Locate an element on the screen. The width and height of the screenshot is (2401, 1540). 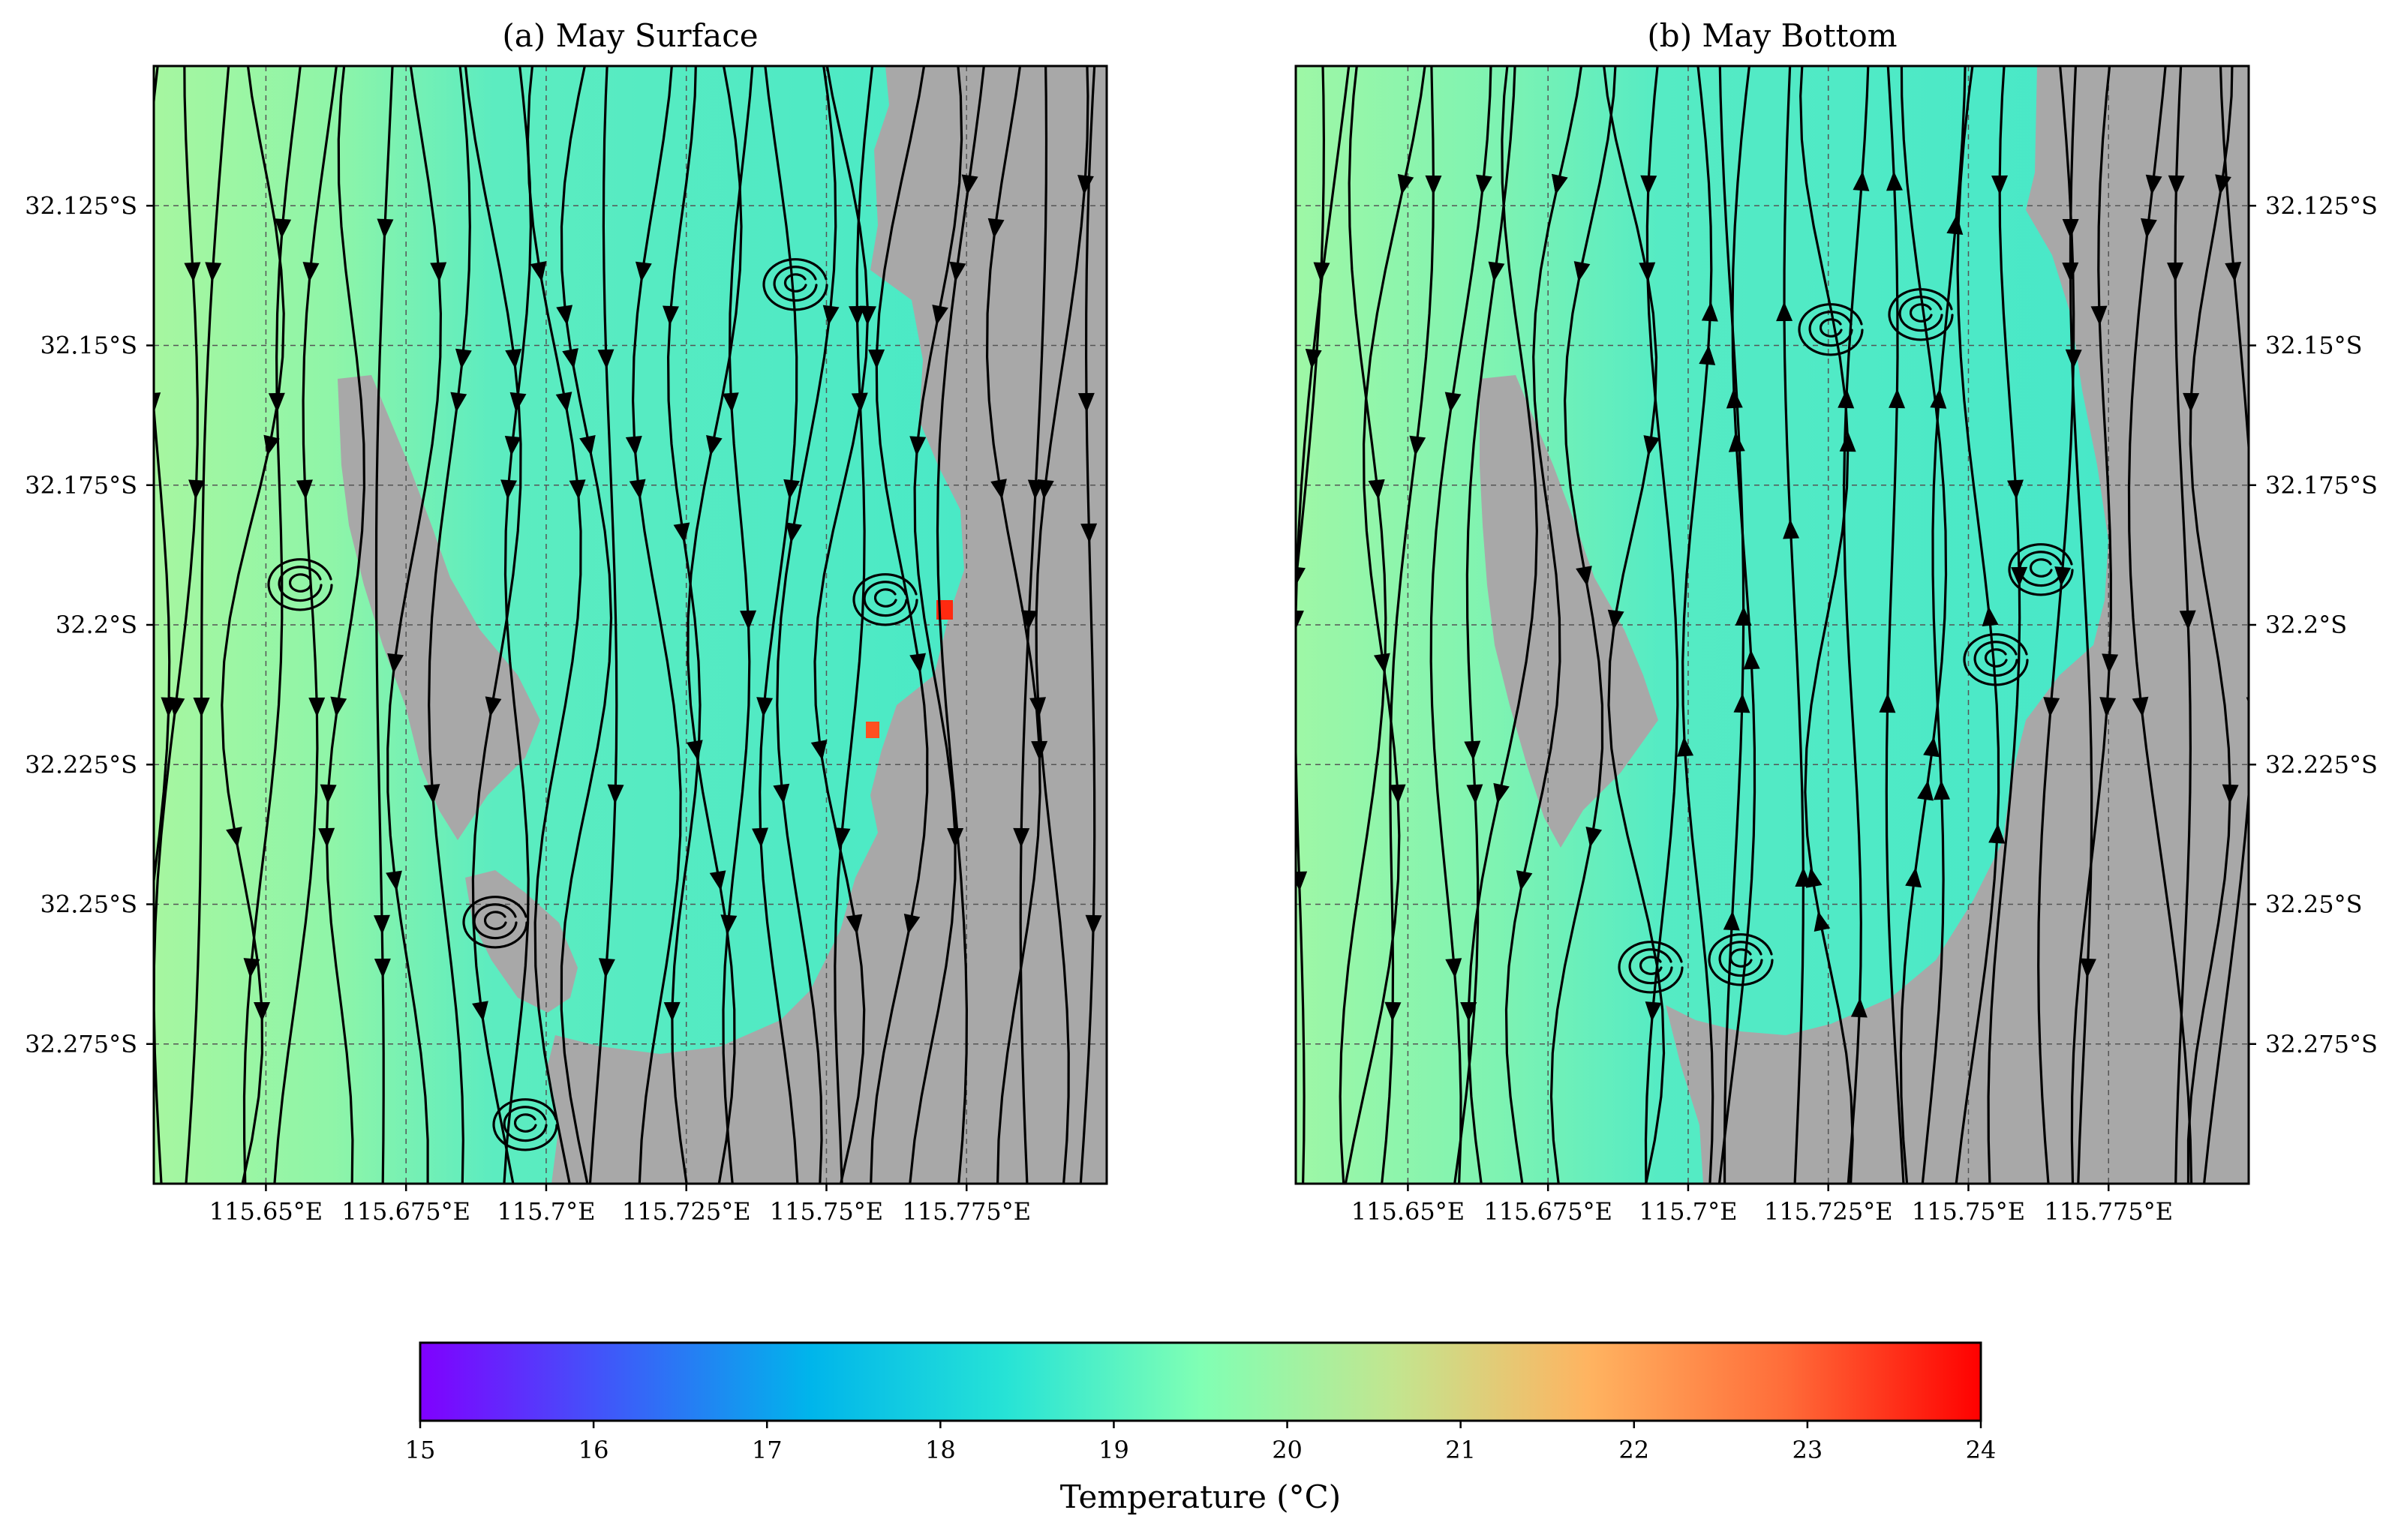
panel-a-spit is located at coordinates (521, 941).